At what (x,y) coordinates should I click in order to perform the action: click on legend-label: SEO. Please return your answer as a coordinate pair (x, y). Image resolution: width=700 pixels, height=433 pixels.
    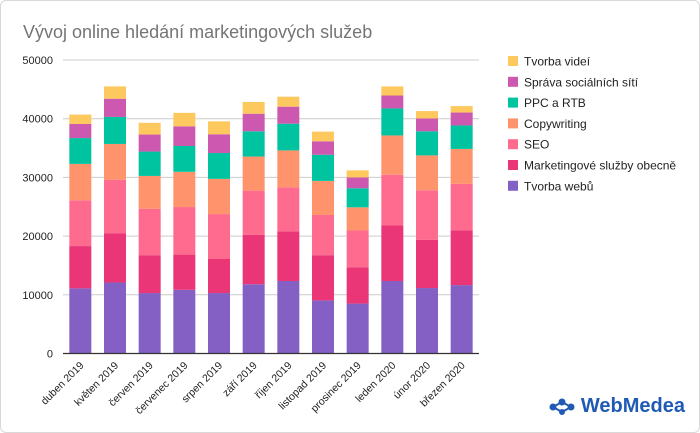
    Looking at the image, I should click on (536, 145).